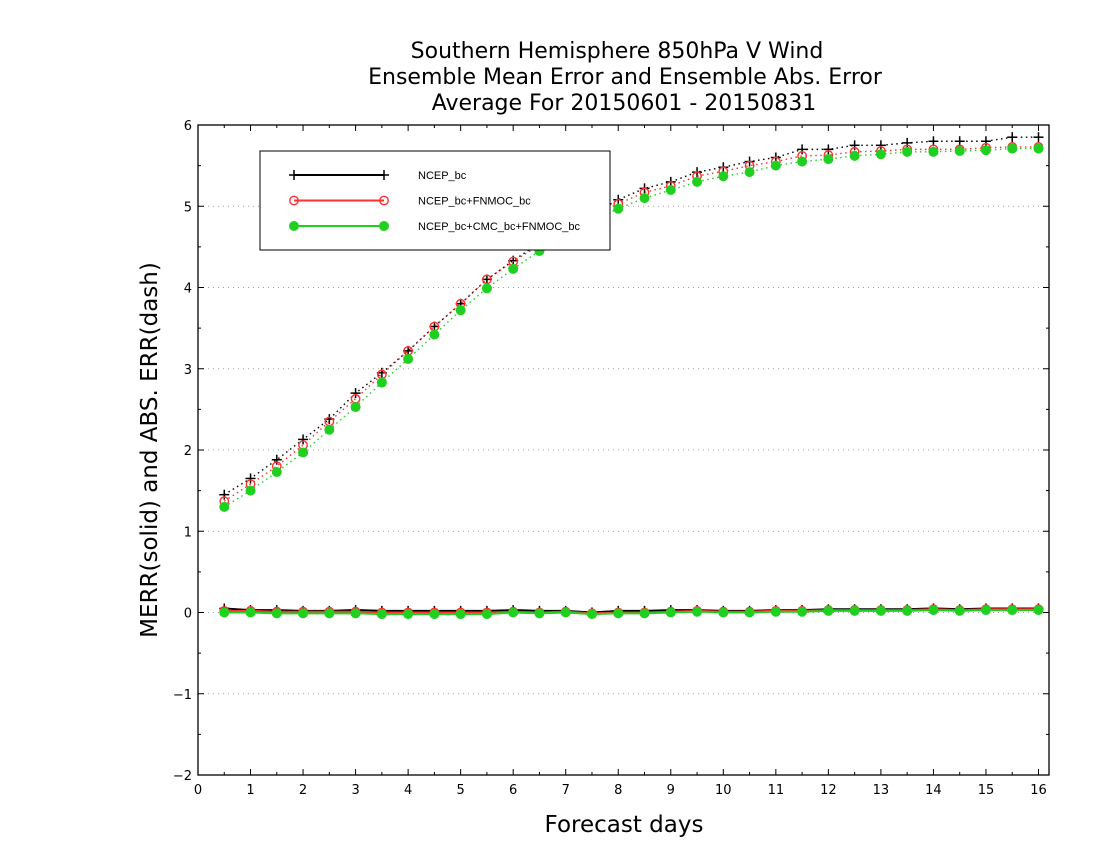 The height and width of the screenshot is (850, 1100). I want to click on x-tick-label: 4, so click(408, 790).